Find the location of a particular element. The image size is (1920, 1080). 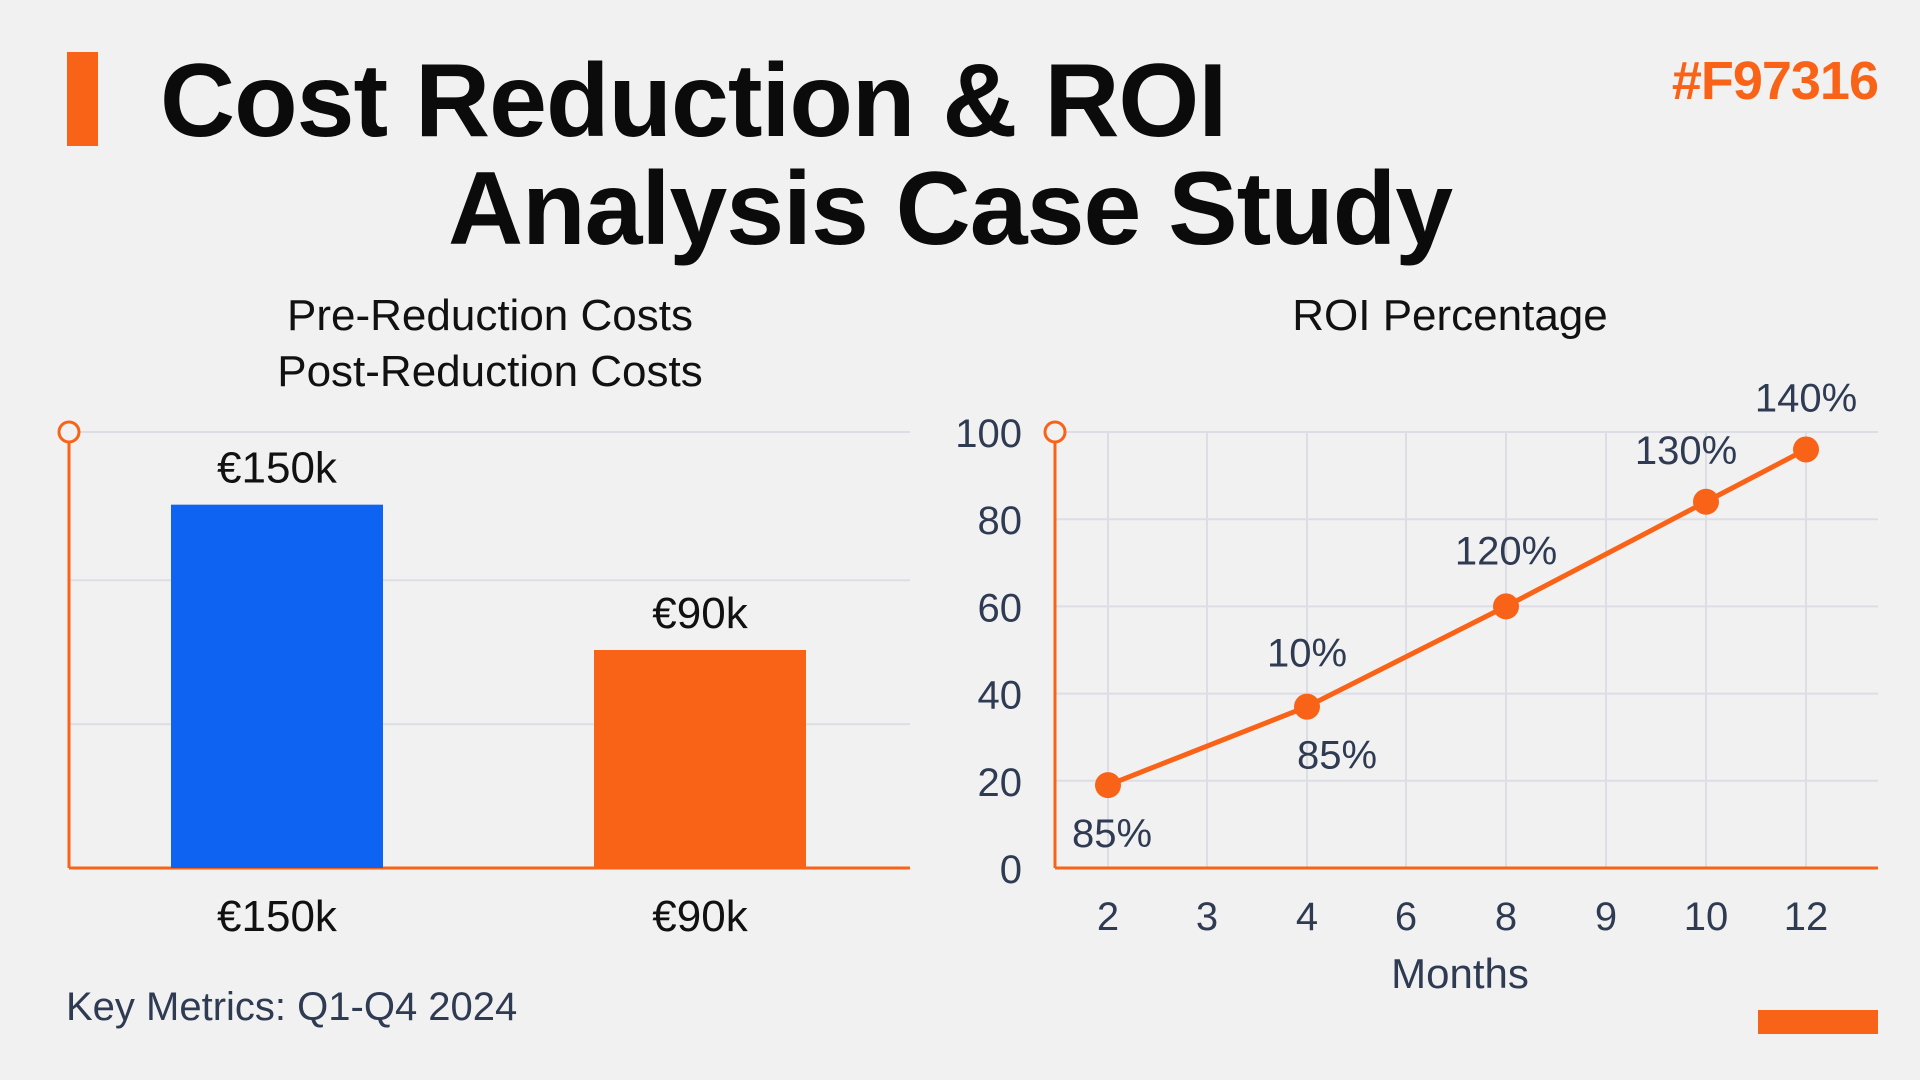

roi-label-below-1: 85% is located at coordinates (1337, 756).